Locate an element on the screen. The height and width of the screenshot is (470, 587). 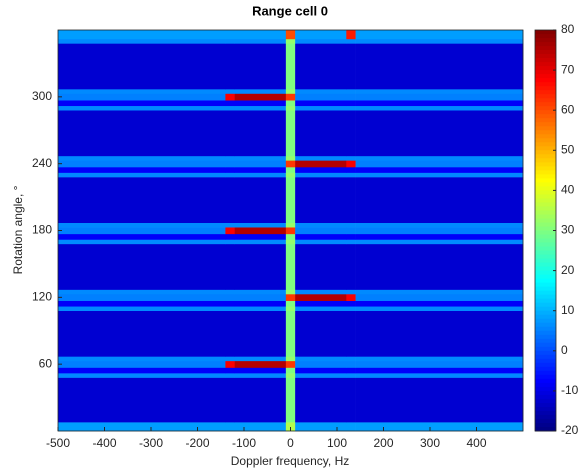
x-tick-label: -200 is located at coordinates (197, 443).